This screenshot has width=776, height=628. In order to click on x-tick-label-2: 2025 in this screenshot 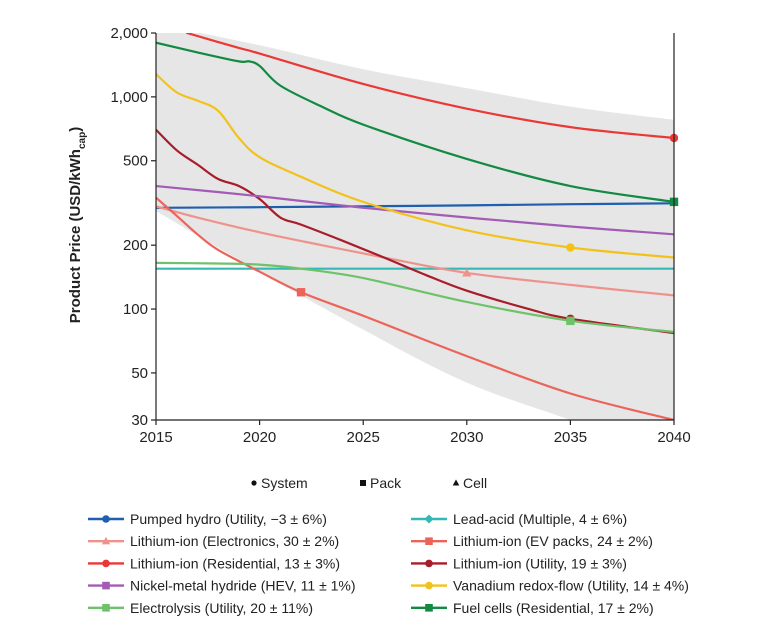, I will do `click(363, 437)`.